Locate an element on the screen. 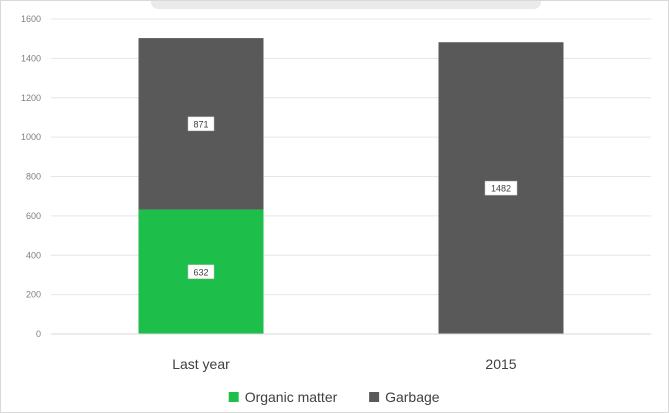  data-label: 1482 is located at coordinates (501, 189).